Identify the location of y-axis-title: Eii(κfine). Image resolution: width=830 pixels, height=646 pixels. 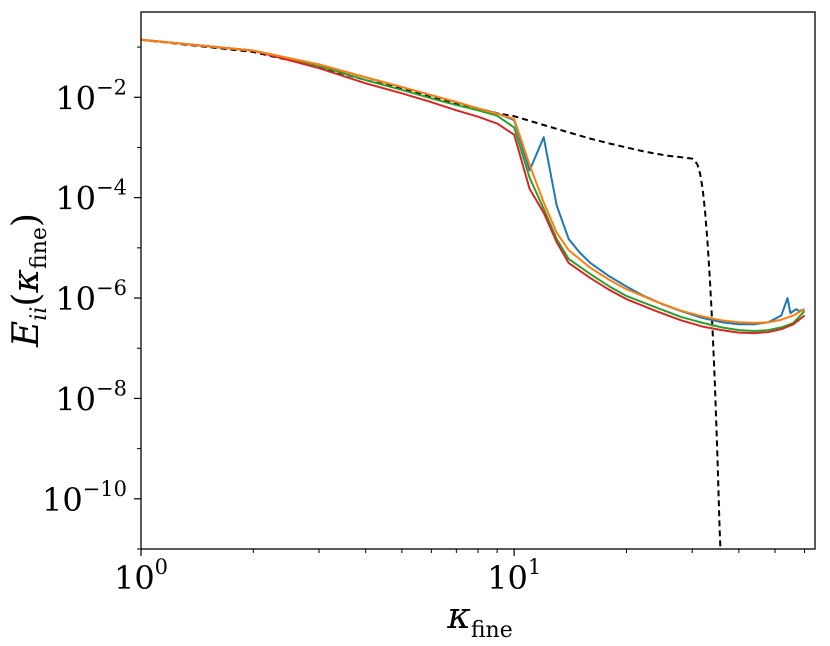
(29, 280).